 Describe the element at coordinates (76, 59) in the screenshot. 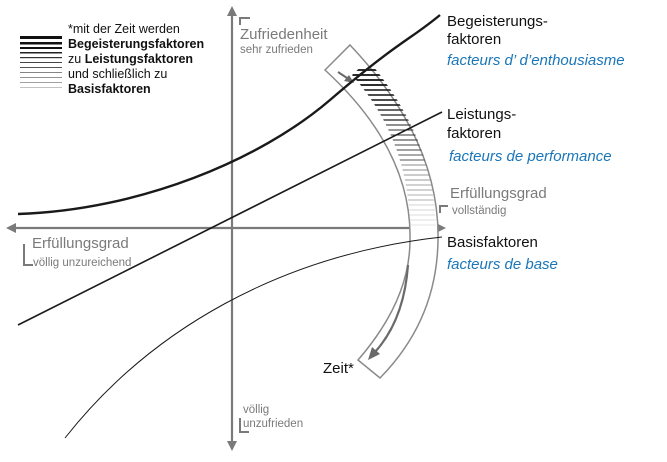

I see `legend-line-3-prefix: zu` at that location.